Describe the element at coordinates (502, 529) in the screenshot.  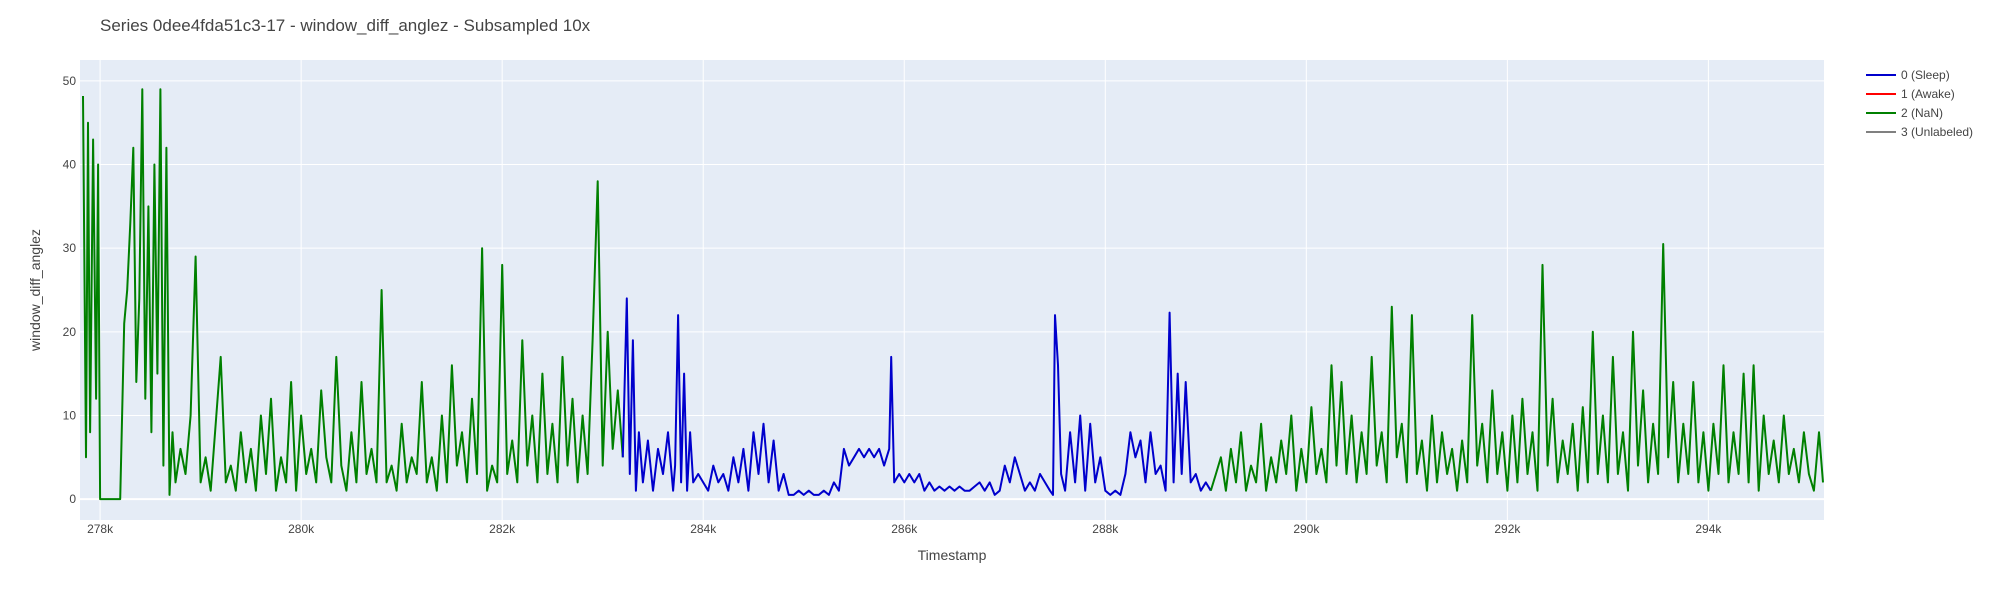
I see `x-tick-label: 282k` at that location.